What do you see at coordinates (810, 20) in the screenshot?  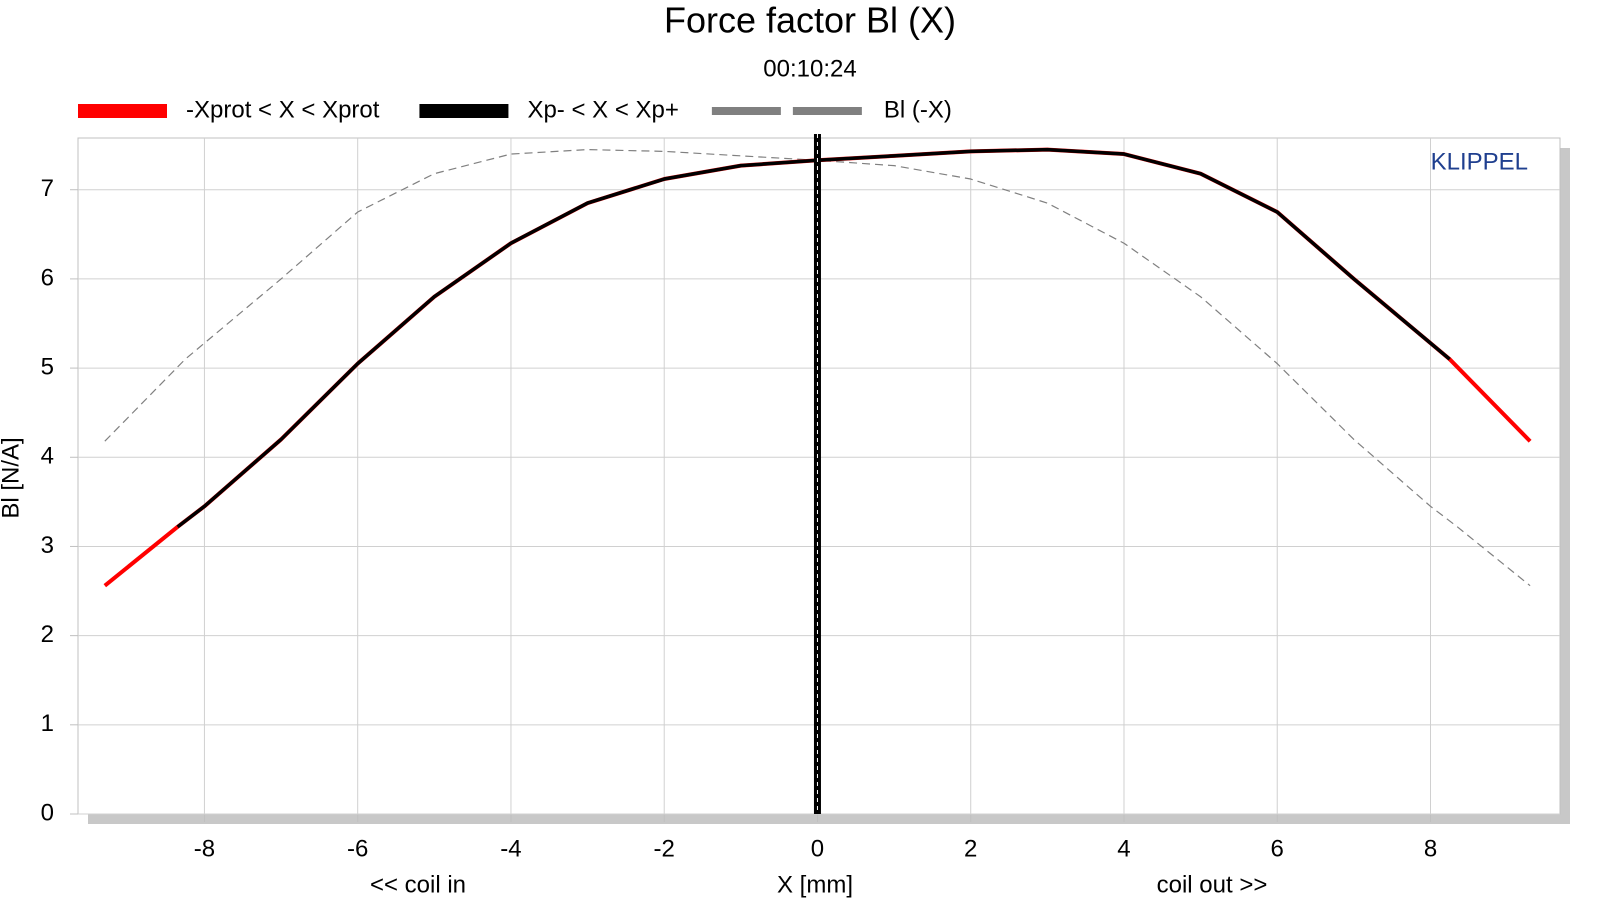 I see `chart-title: Force factor Bl (X)` at bounding box center [810, 20].